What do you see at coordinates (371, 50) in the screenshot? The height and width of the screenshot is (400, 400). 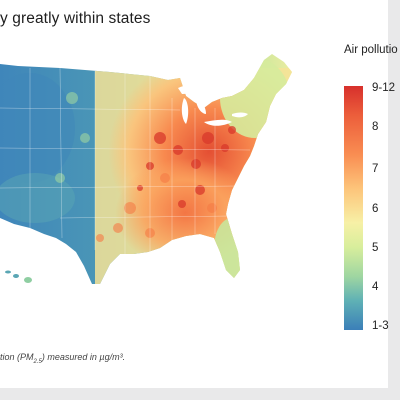 I see `legend-title: Air pollutio` at bounding box center [371, 50].